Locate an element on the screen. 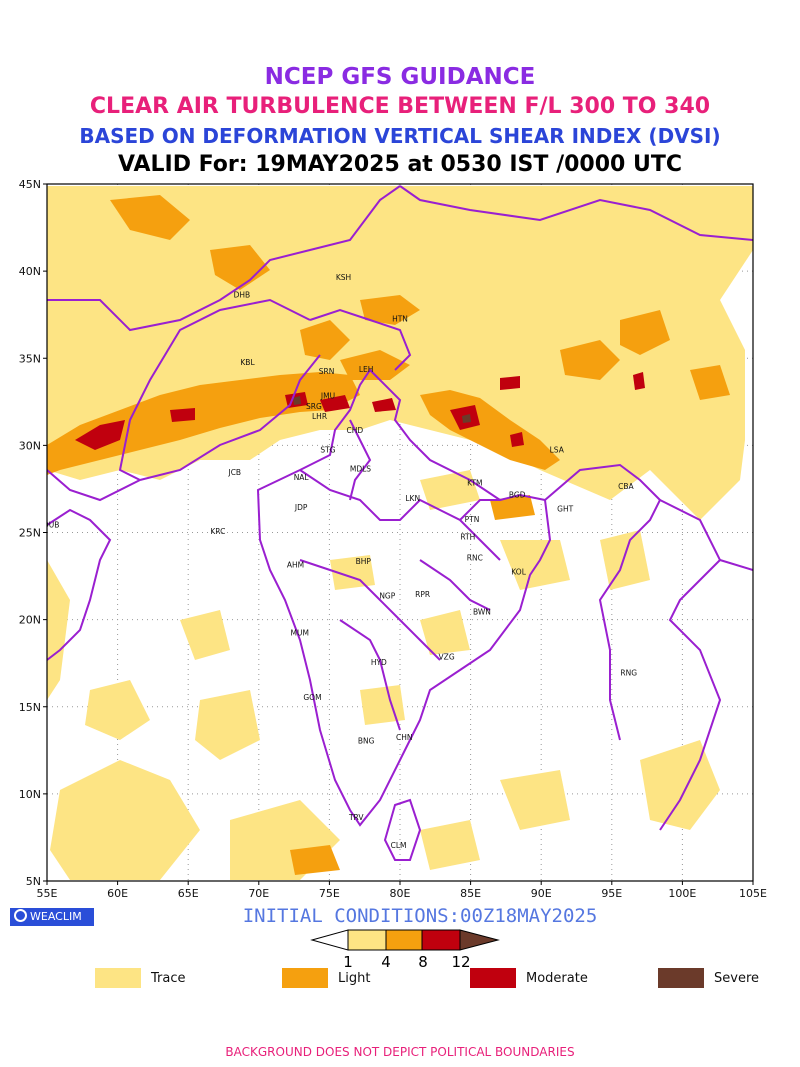 This screenshot has width=800, height=1067. lon-tick-label: 60E is located at coordinates (117, 893).